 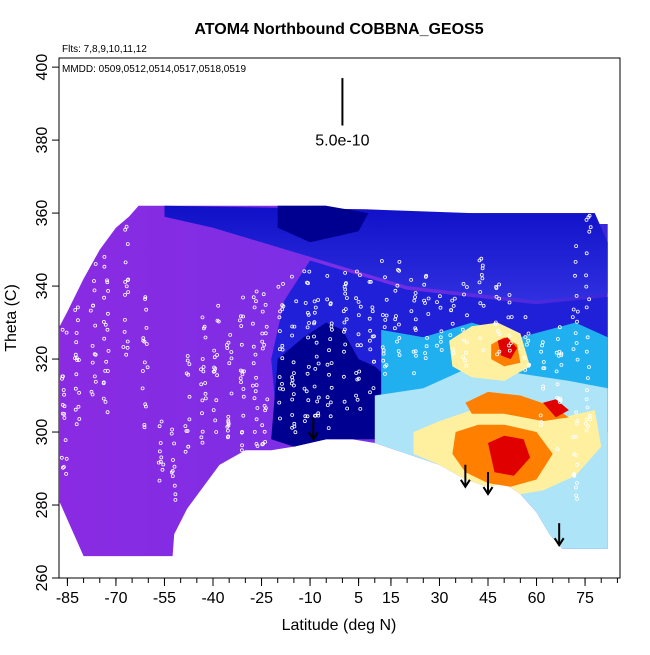 I want to click on field-upper-blue, so click(x=386, y=253).